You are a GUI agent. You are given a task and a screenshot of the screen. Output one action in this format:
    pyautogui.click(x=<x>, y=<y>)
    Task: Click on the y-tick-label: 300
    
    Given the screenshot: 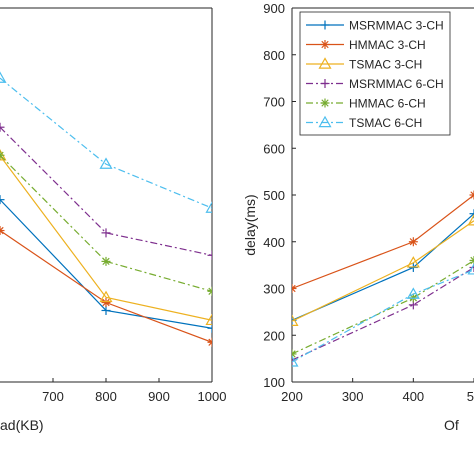 What is the action you would take?
    pyautogui.click(x=274, y=289)
    